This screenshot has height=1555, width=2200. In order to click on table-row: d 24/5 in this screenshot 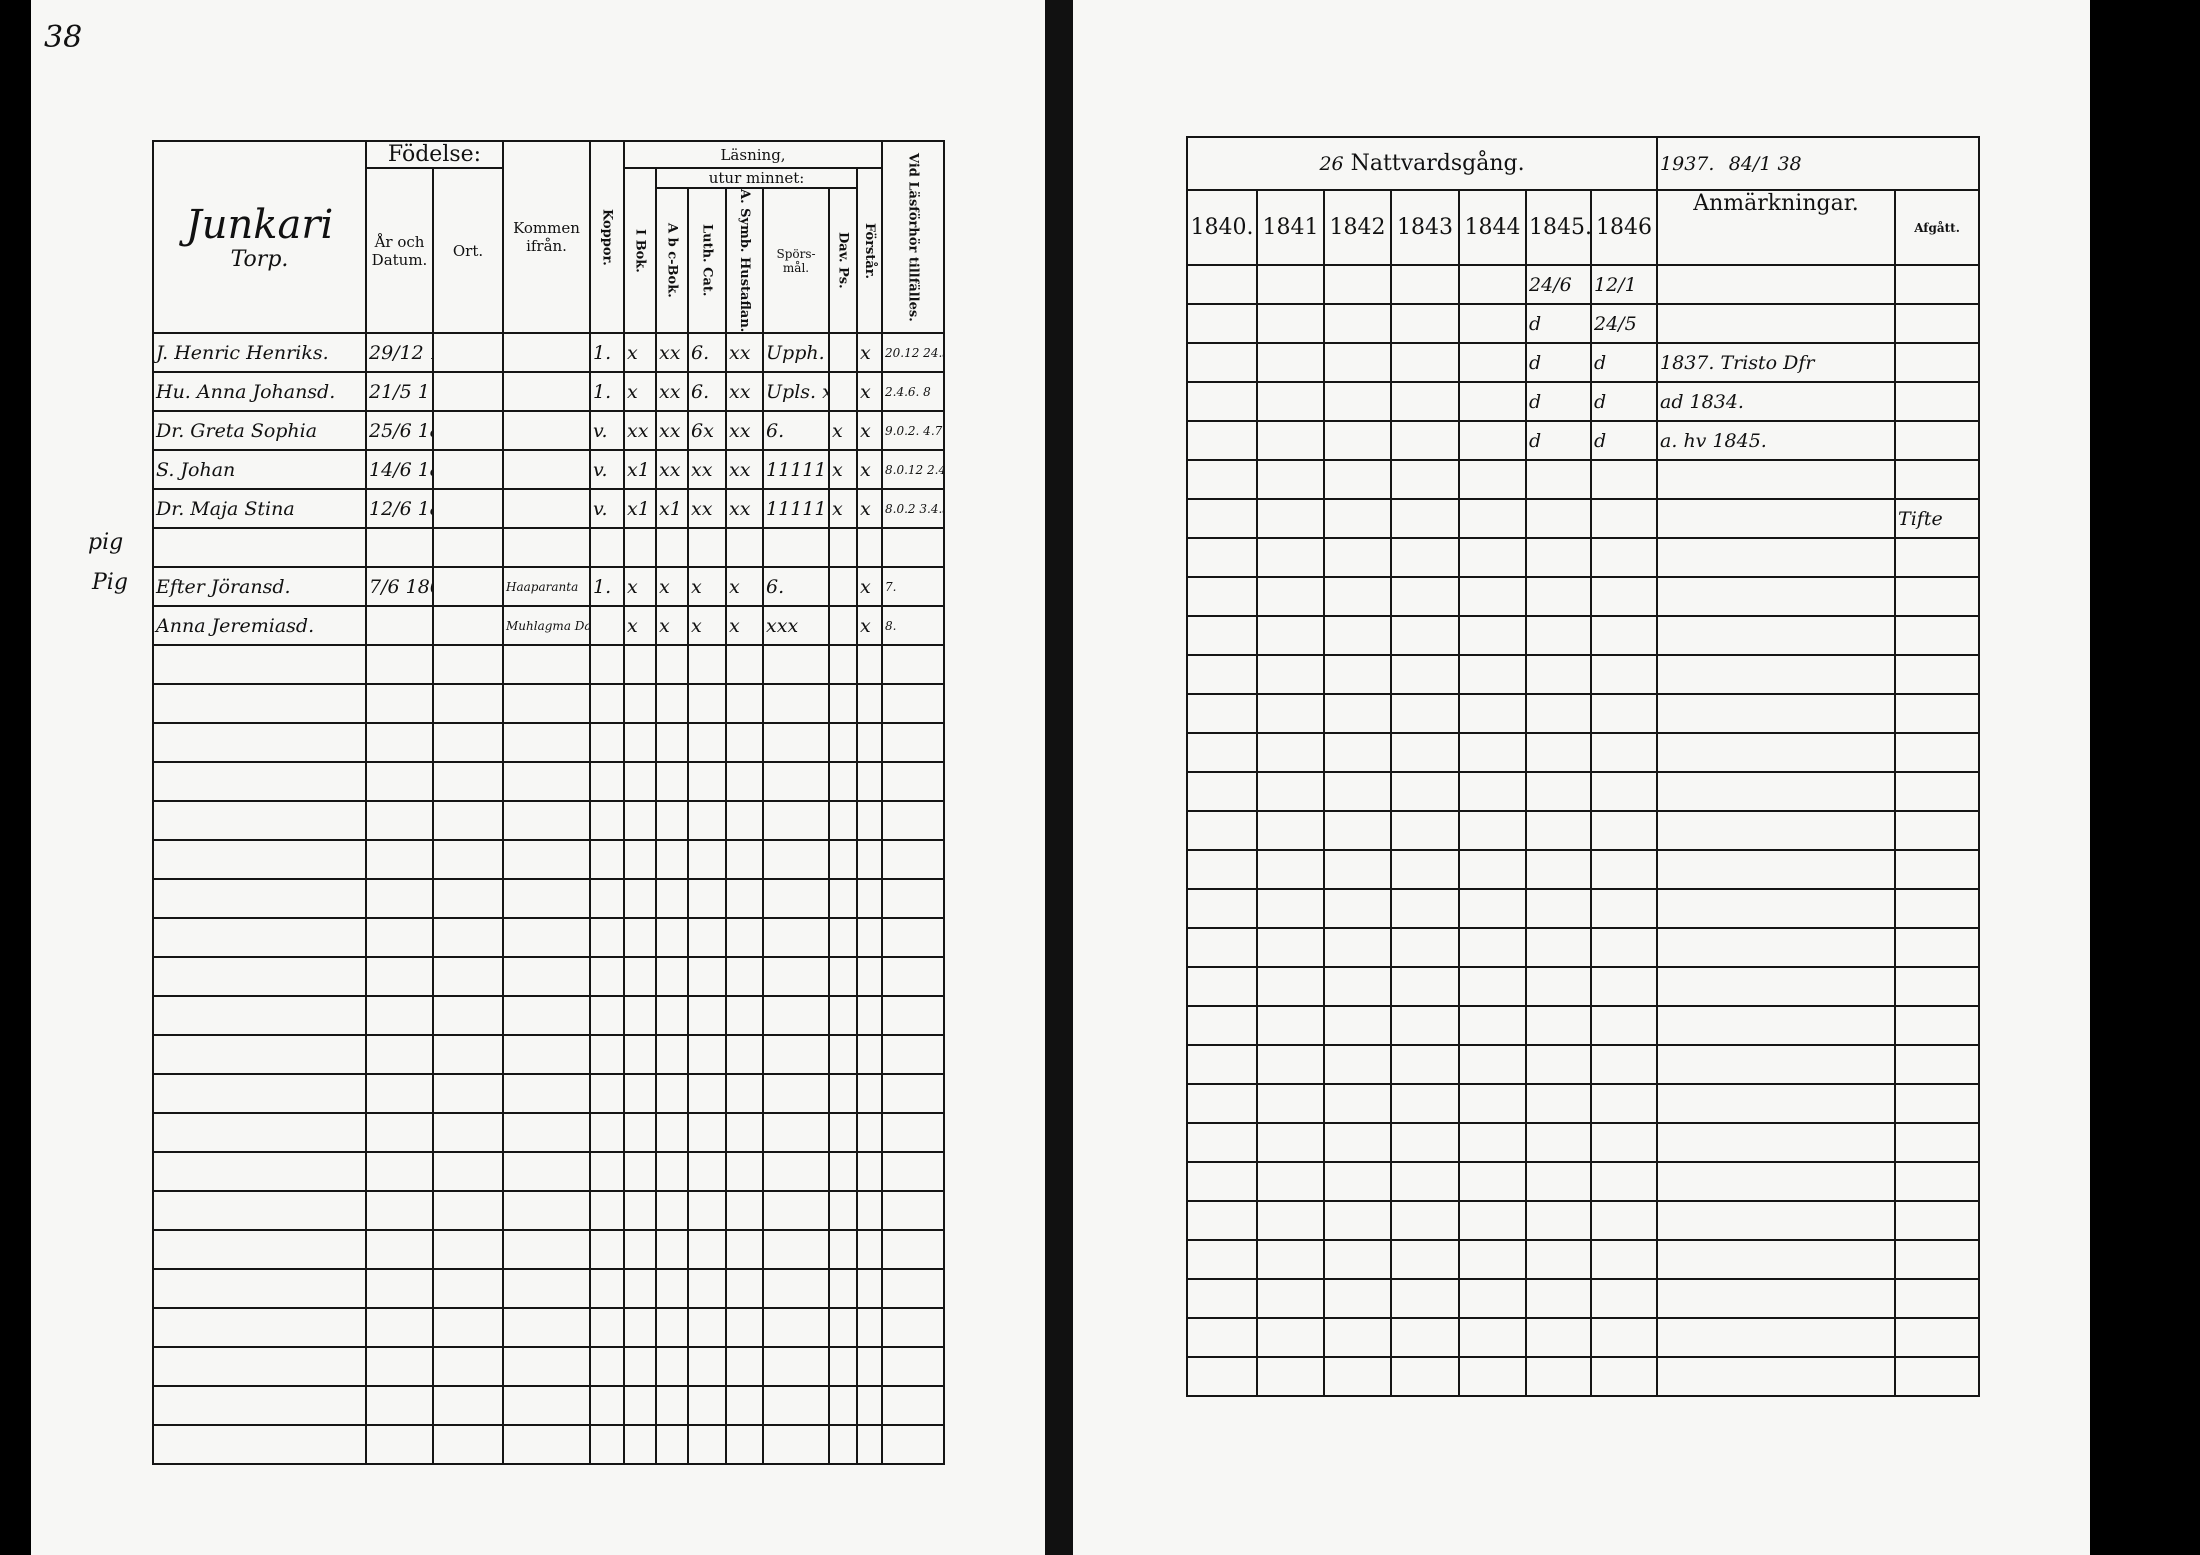, I will do `click(1583, 323)`.